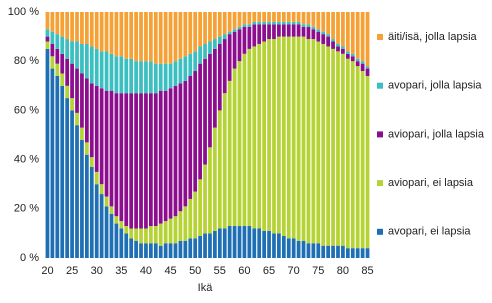 Image resolution: width=492 pixels, height=303 pixels. I want to click on x-tick-label: 85, so click(367, 271).